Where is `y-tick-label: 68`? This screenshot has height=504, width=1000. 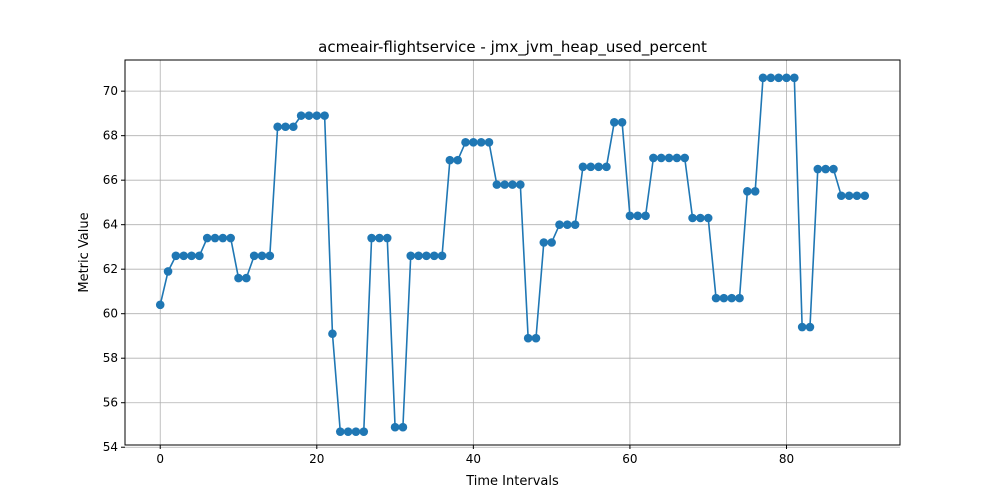 y-tick-label: 68 is located at coordinates (110, 136).